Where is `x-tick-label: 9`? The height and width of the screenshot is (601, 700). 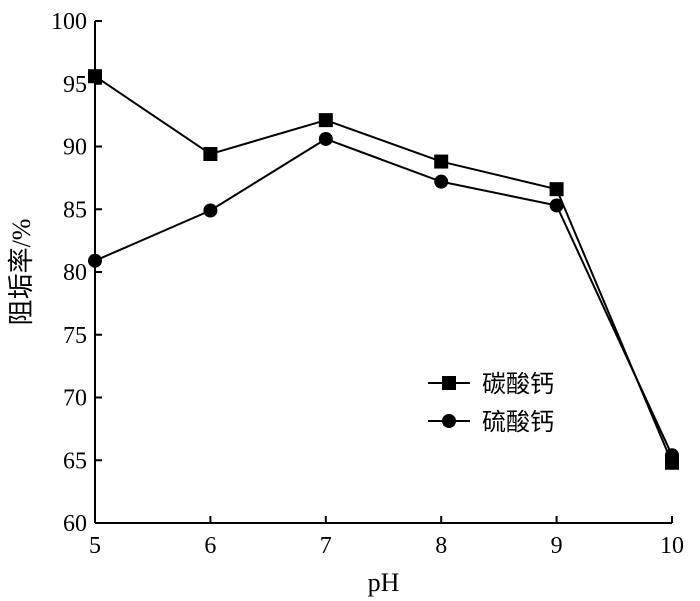 x-tick-label: 9 is located at coordinates (557, 546).